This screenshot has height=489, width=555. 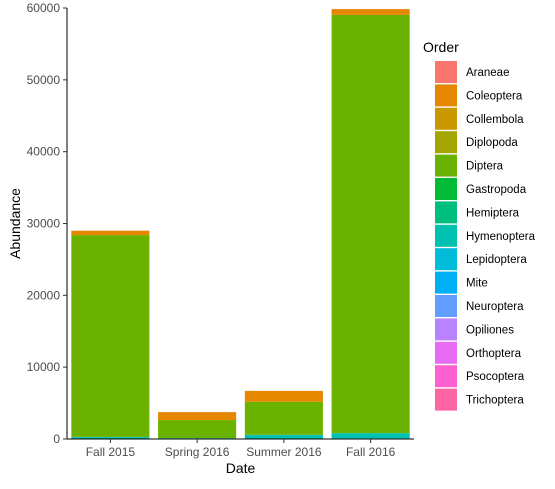 What do you see at coordinates (56, 439) in the screenshot?
I see `y-tick-label: 0` at bounding box center [56, 439].